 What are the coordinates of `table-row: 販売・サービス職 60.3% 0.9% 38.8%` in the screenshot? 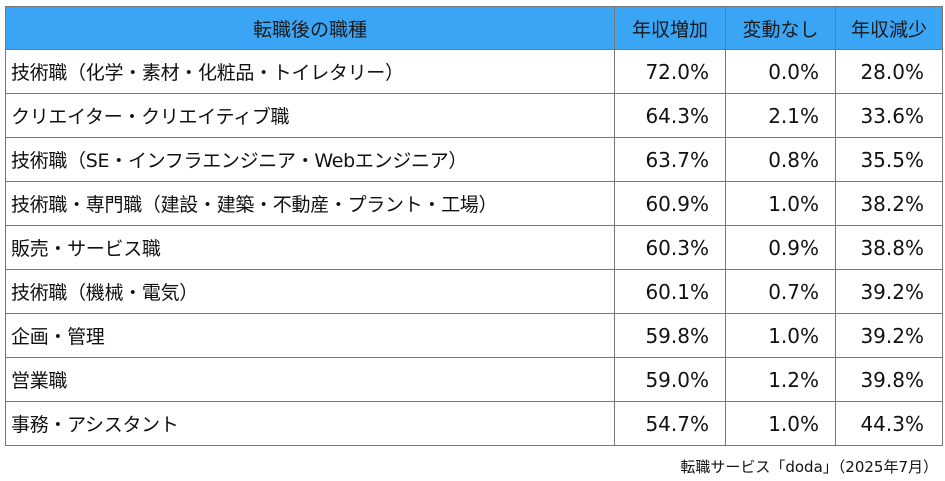 It's located at (474, 247).